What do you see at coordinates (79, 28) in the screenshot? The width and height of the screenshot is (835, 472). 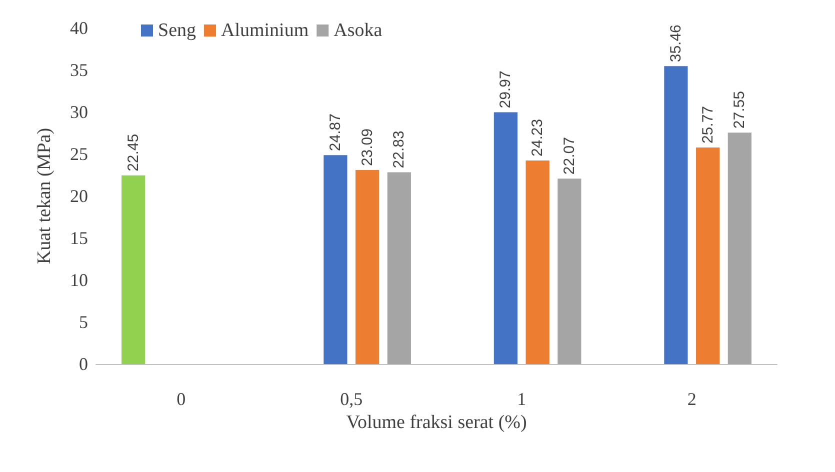 I see `y-tick-label: 40` at bounding box center [79, 28].